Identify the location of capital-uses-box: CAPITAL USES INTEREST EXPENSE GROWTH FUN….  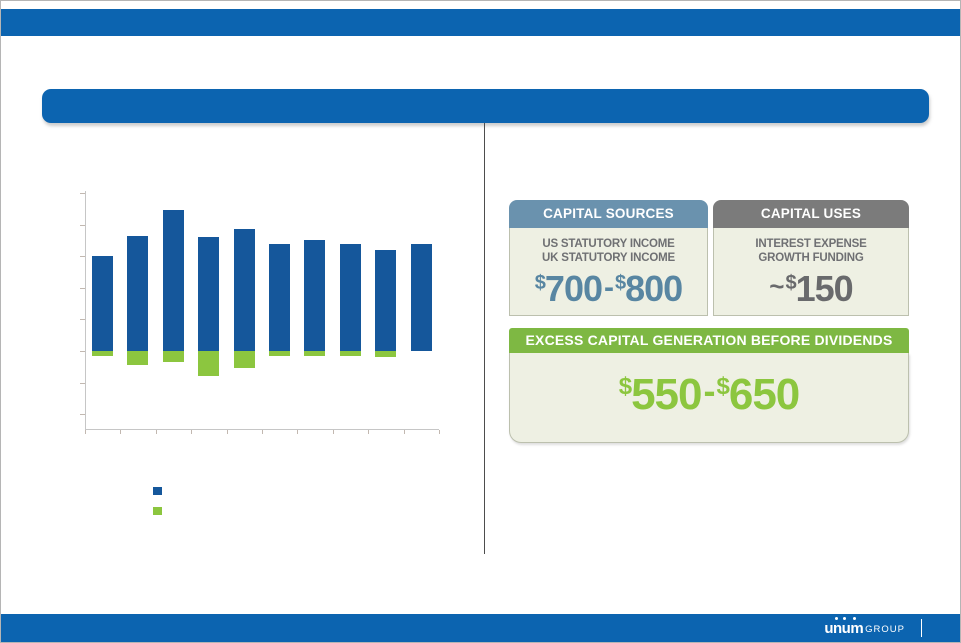
(811, 258).